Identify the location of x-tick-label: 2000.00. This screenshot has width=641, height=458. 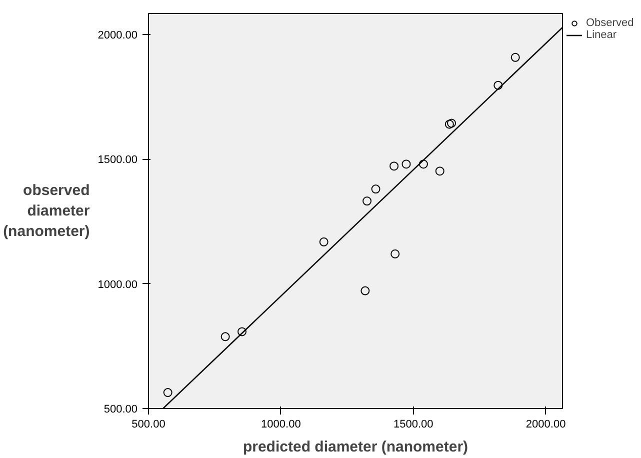
(546, 424).